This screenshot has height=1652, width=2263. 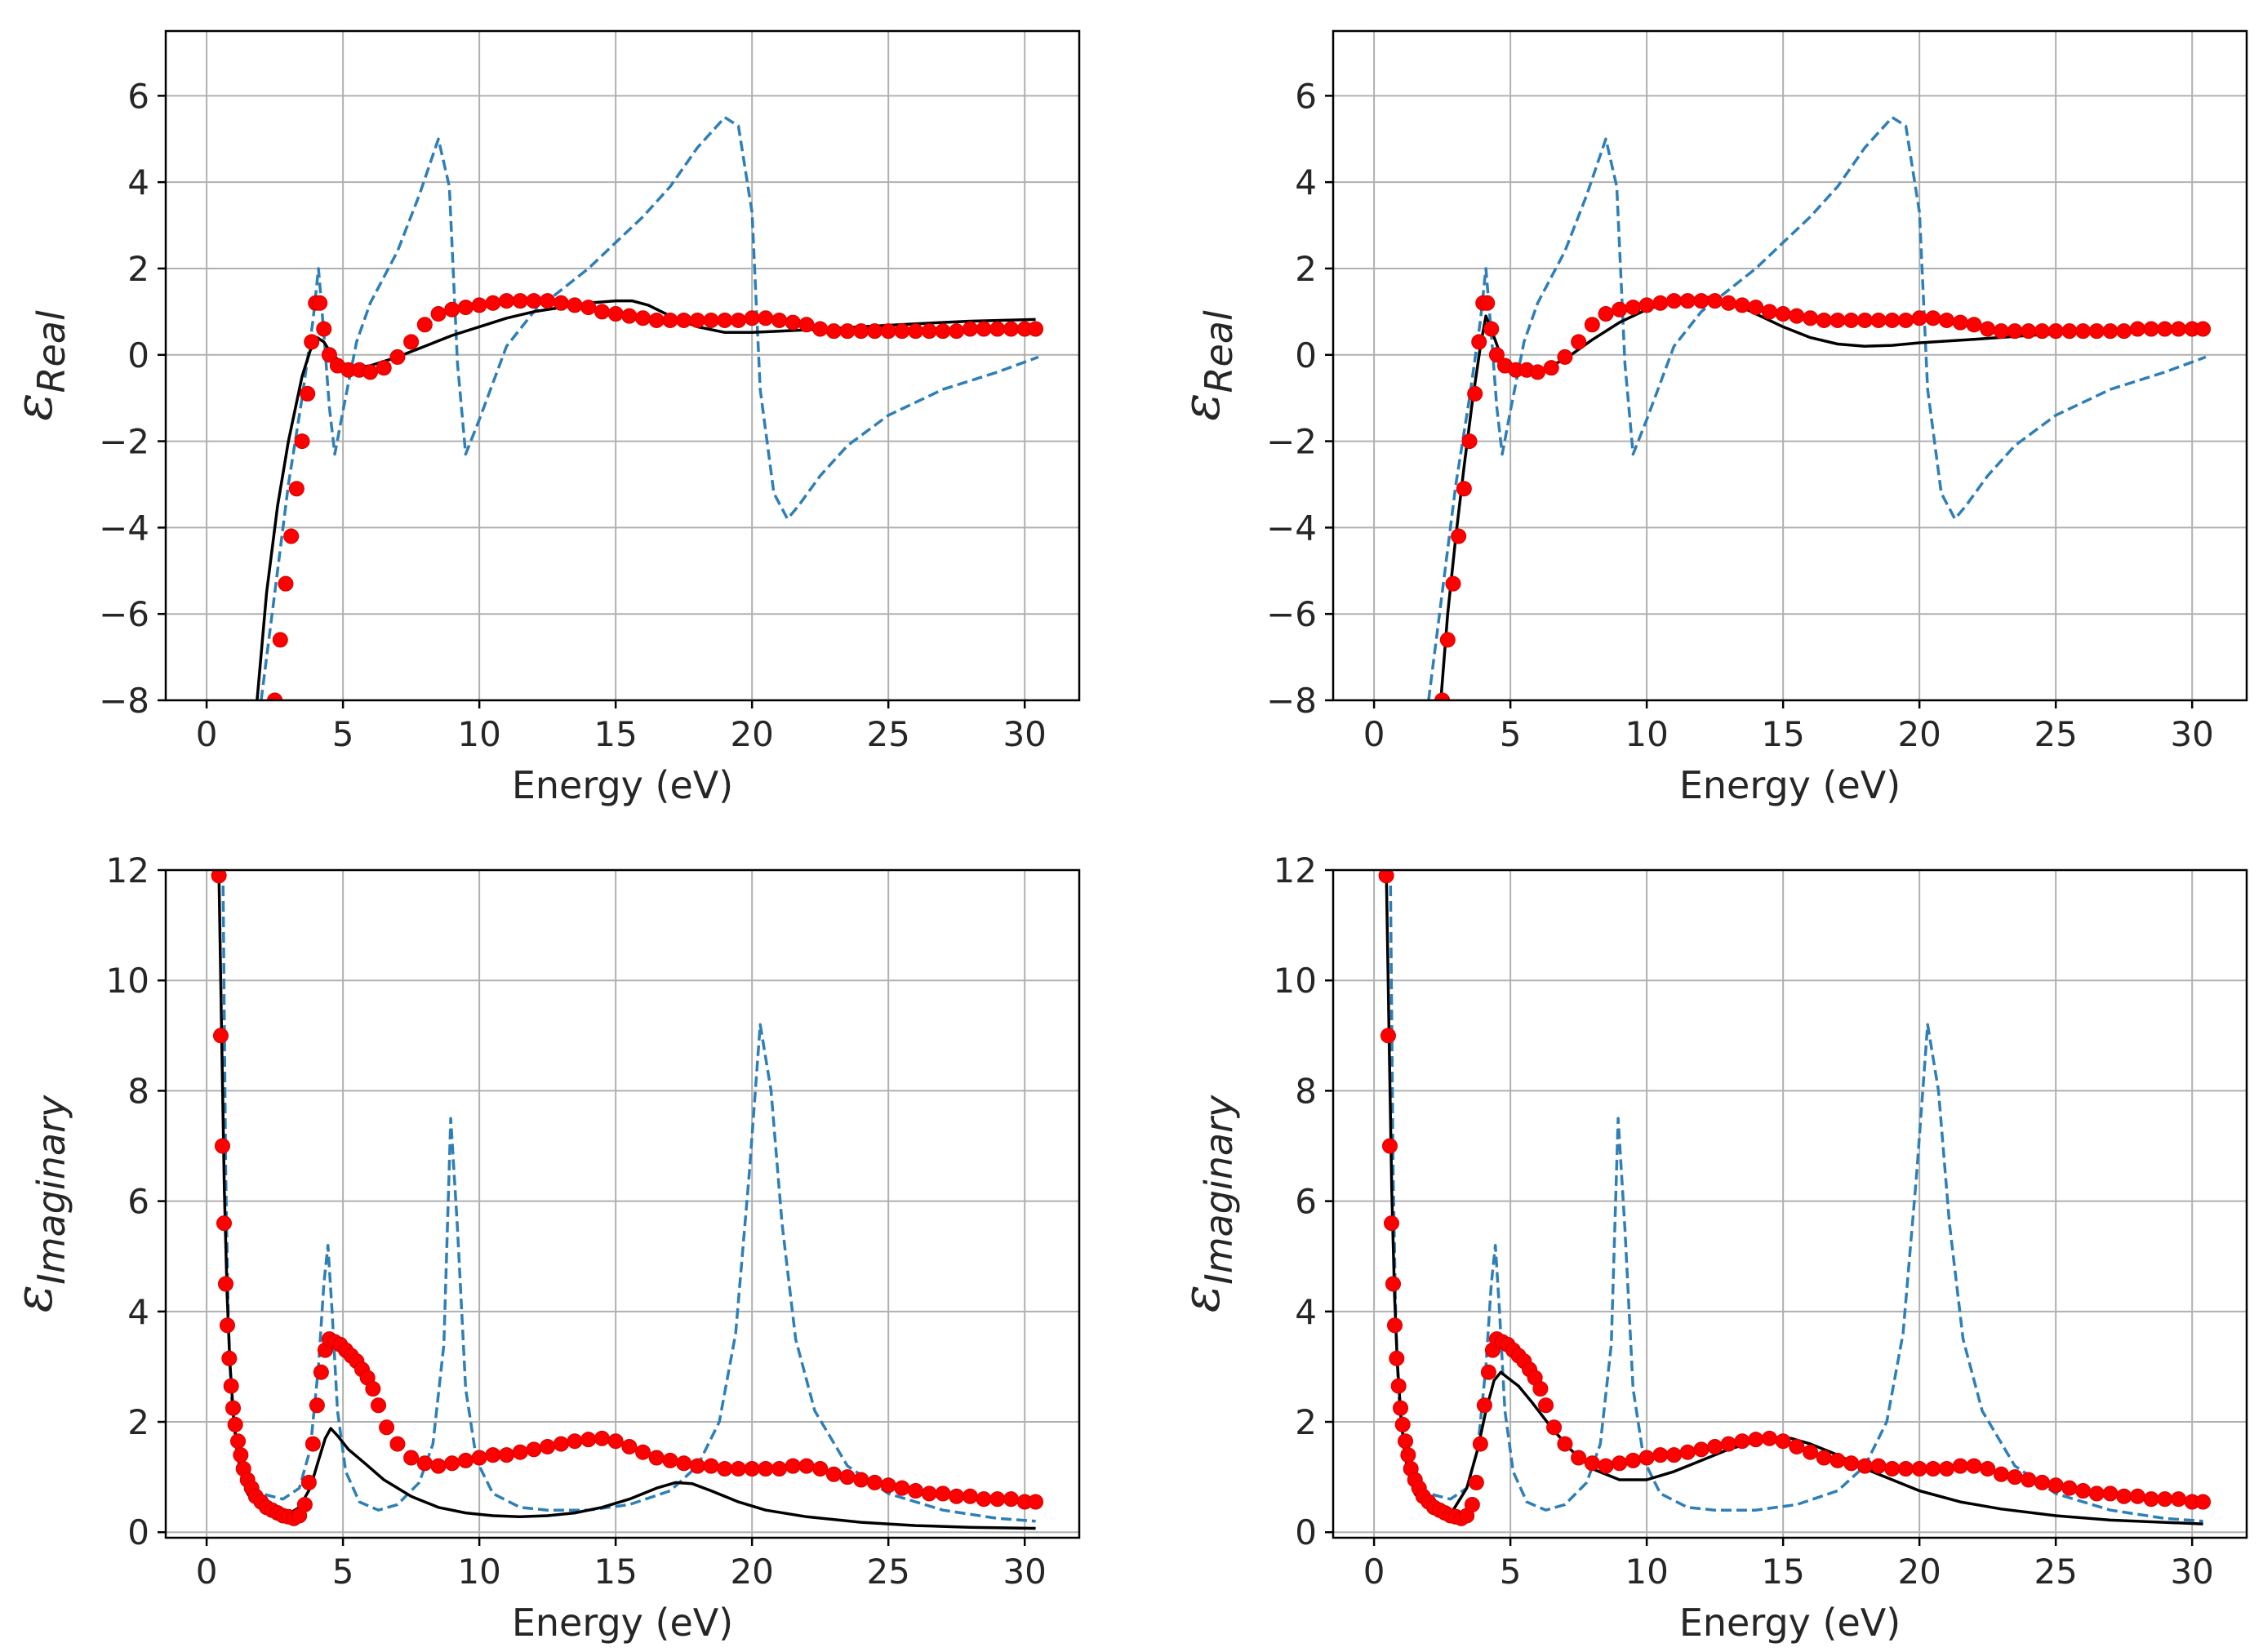 What do you see at coordinates (1821, 497) in the screenshot?
I see `series-fit-line` at bounding box center [1821, 497].